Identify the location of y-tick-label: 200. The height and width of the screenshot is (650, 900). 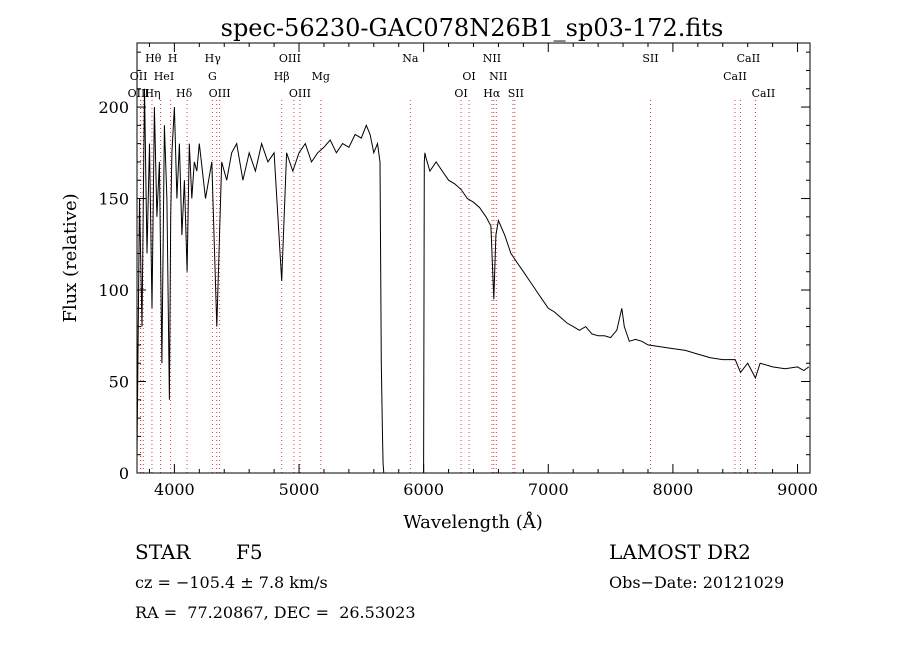
(113, 107).